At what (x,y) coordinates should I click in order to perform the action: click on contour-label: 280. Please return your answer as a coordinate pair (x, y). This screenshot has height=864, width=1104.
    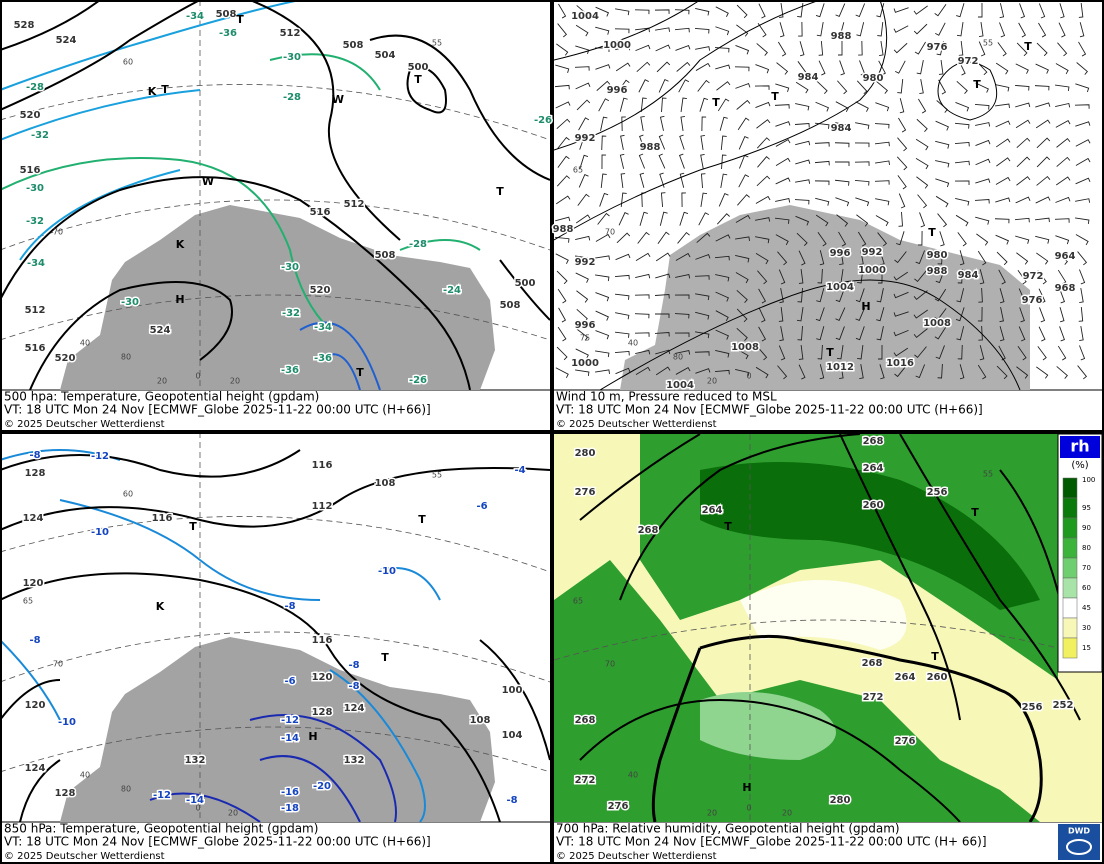
    Looking at the image, I should click on (585, 453).